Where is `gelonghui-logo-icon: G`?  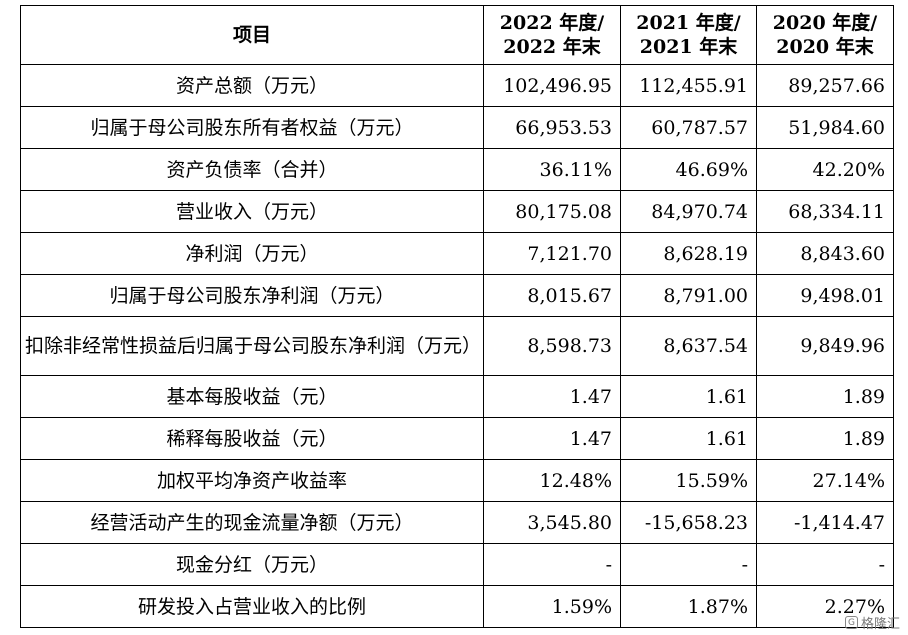
gelonghui-logo-icon: G is located at coordinates (851, 622).